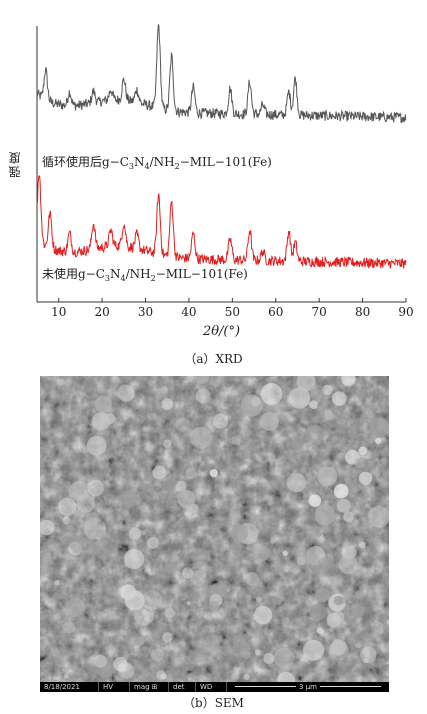 The width and height of the screenshot is (427, 714). Describe the element at coordinates (362, 312) in the screenshot. I see `x-tick-label: 80` at that location.